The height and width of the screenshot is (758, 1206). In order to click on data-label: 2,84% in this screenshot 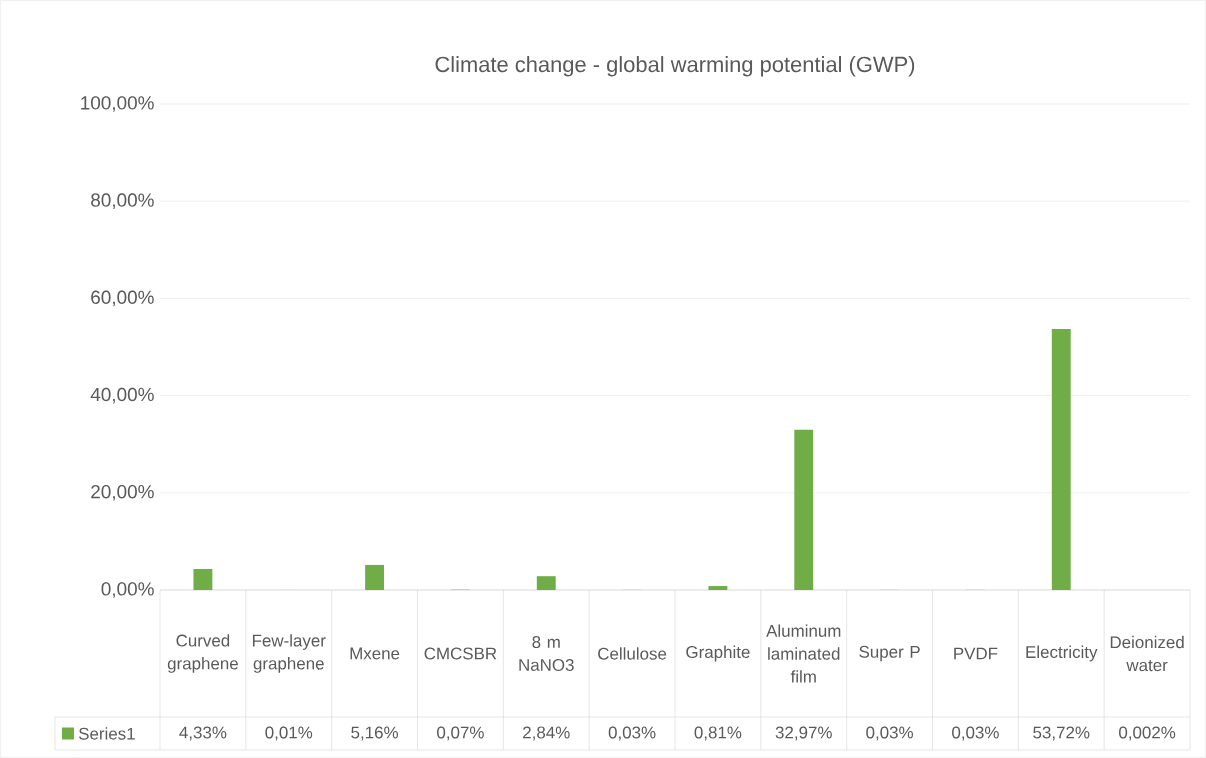, I will do `click(546, 733)`.